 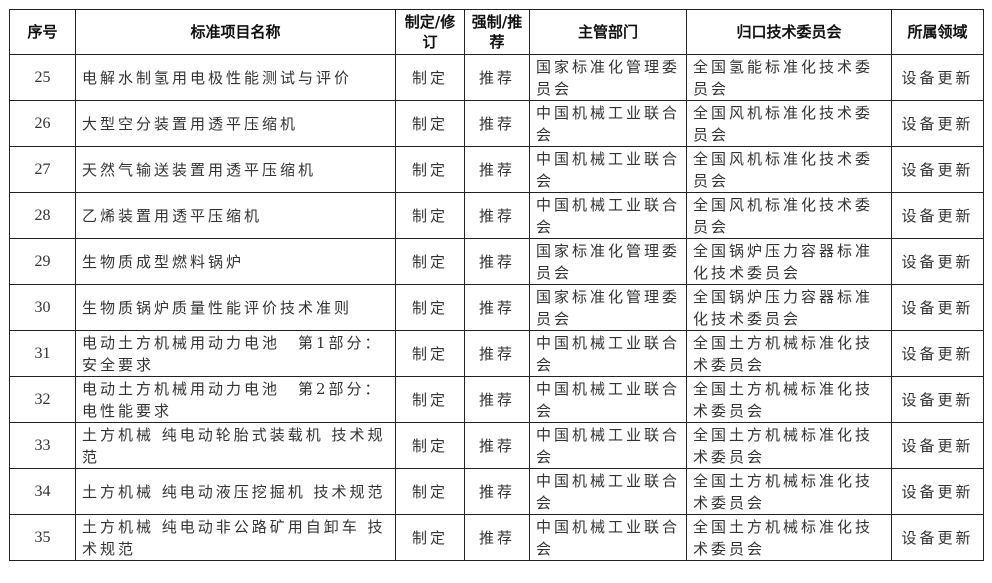 I want to click on cell-no: 28, so click(x=42, y=215).